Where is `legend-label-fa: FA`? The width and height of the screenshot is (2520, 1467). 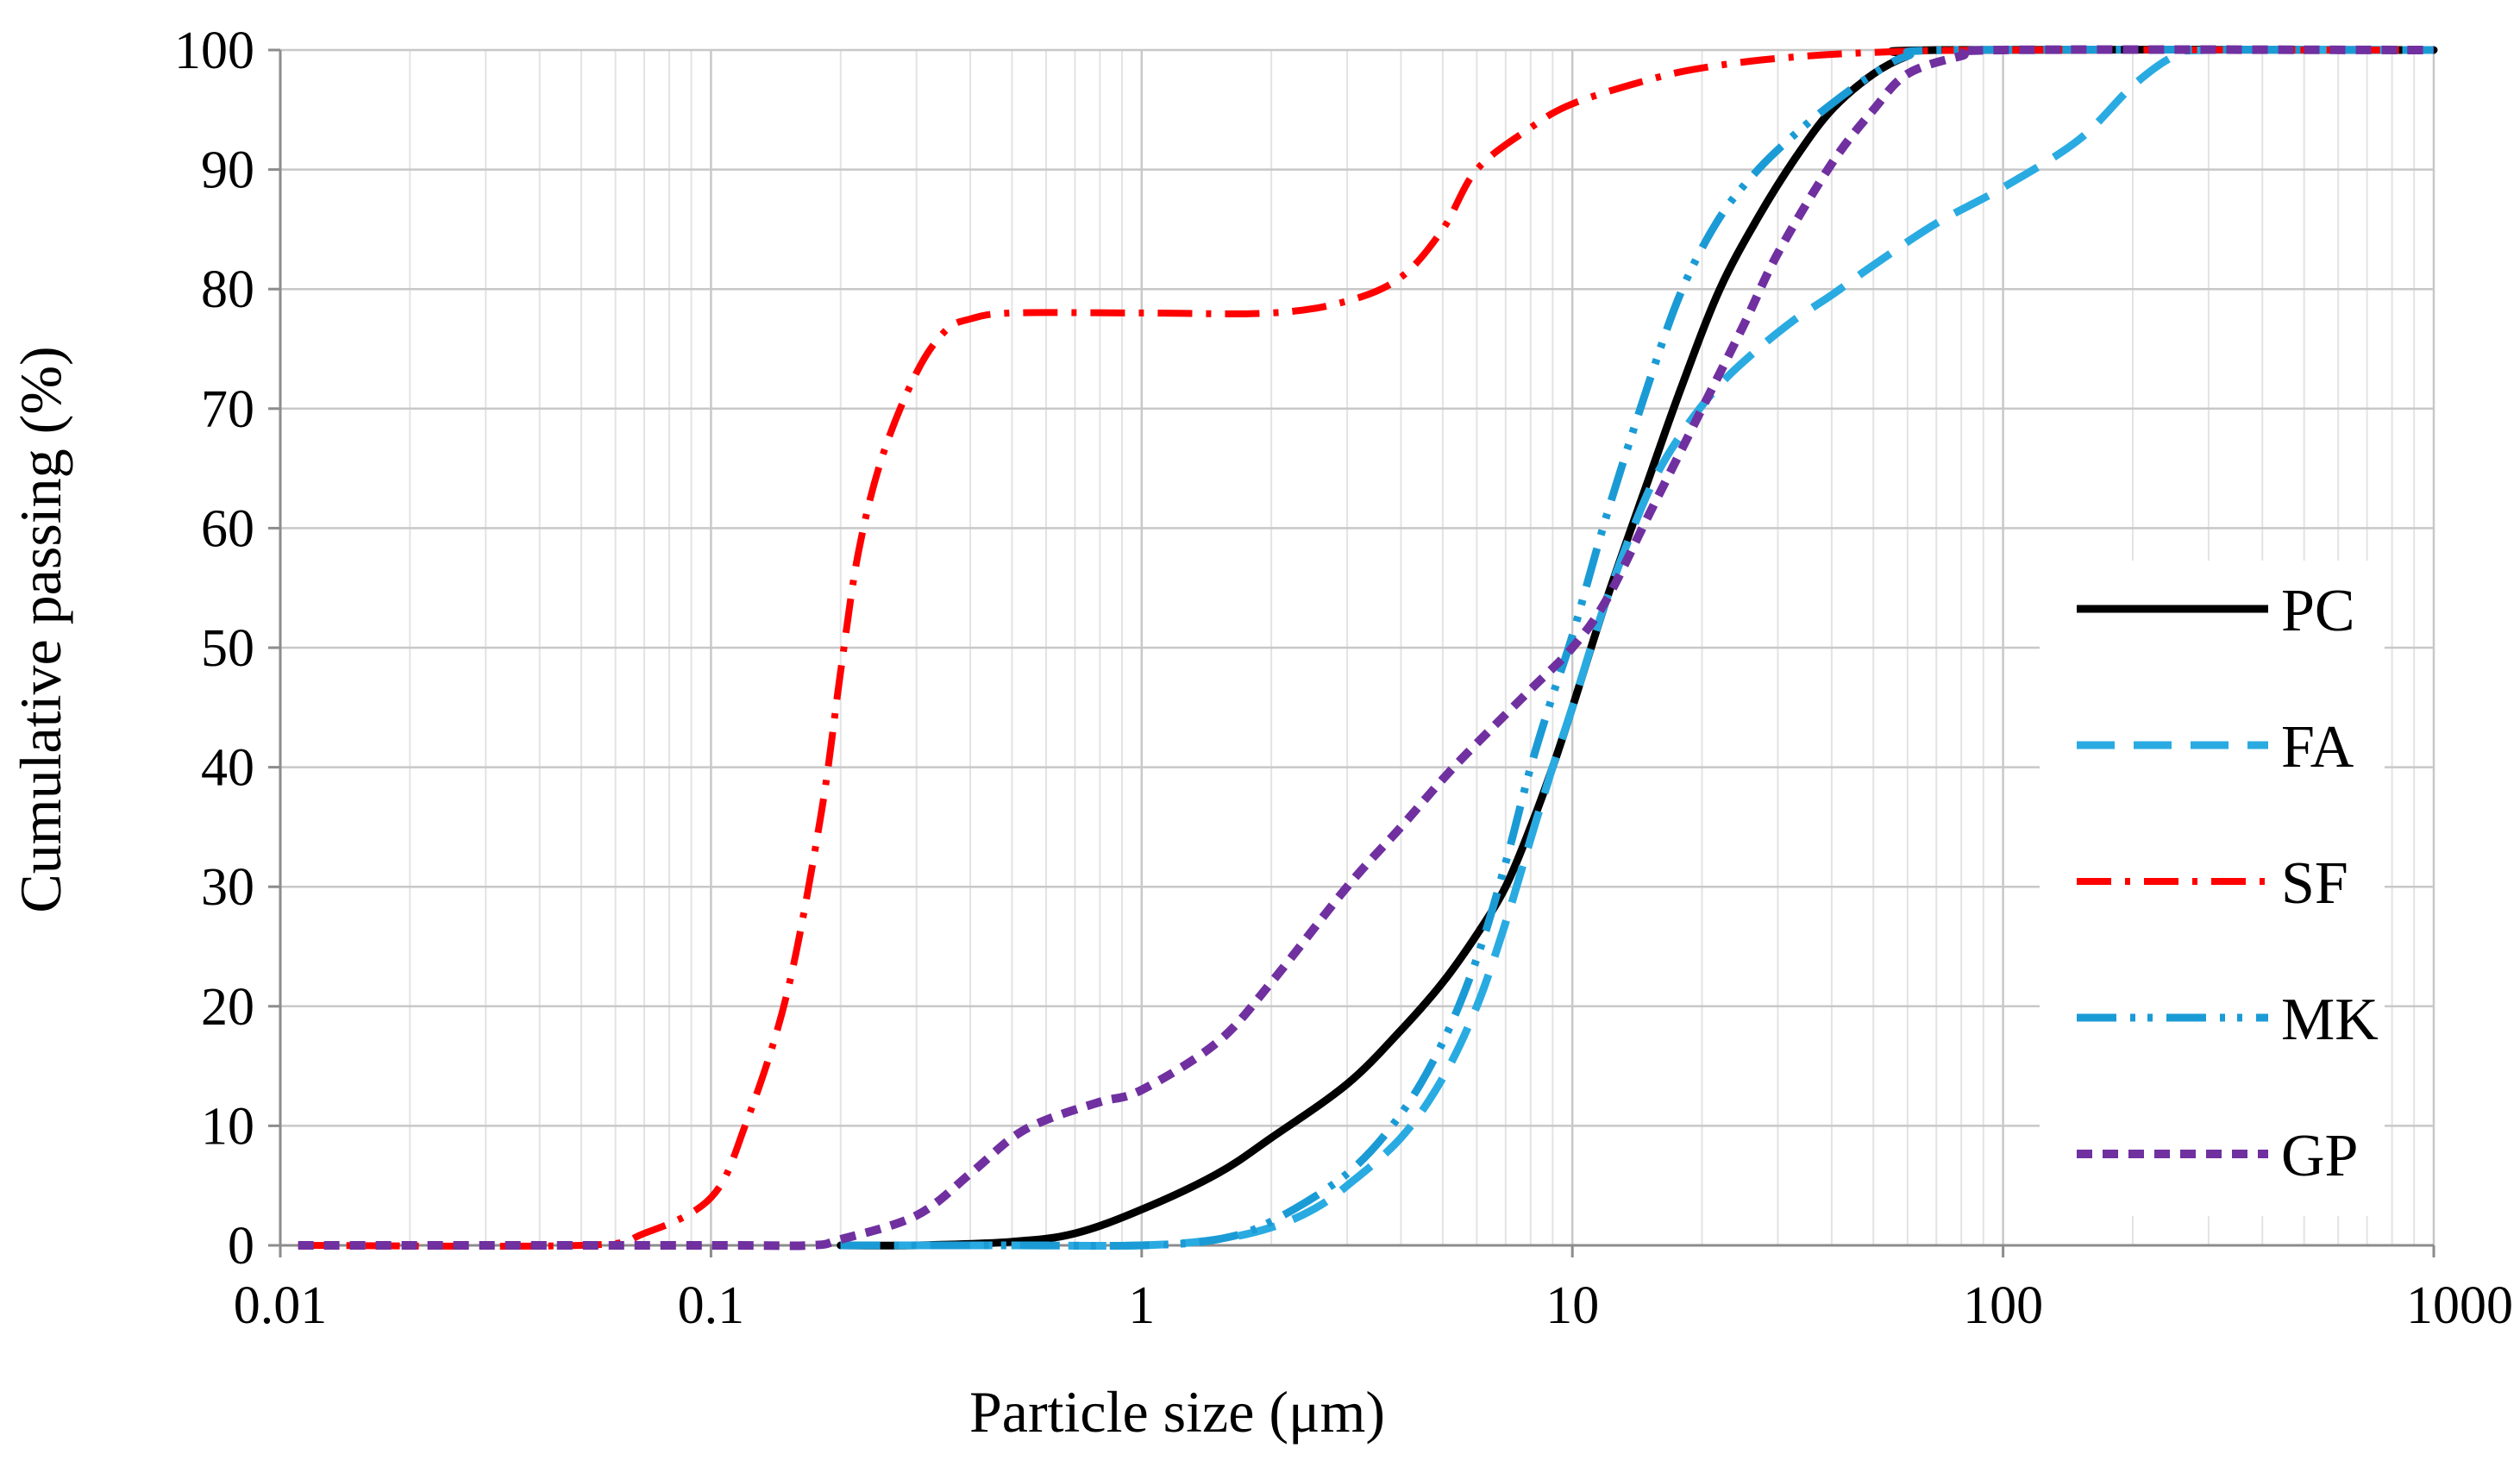 legend-label-fa: FA is located at coordinates (2318, 747).